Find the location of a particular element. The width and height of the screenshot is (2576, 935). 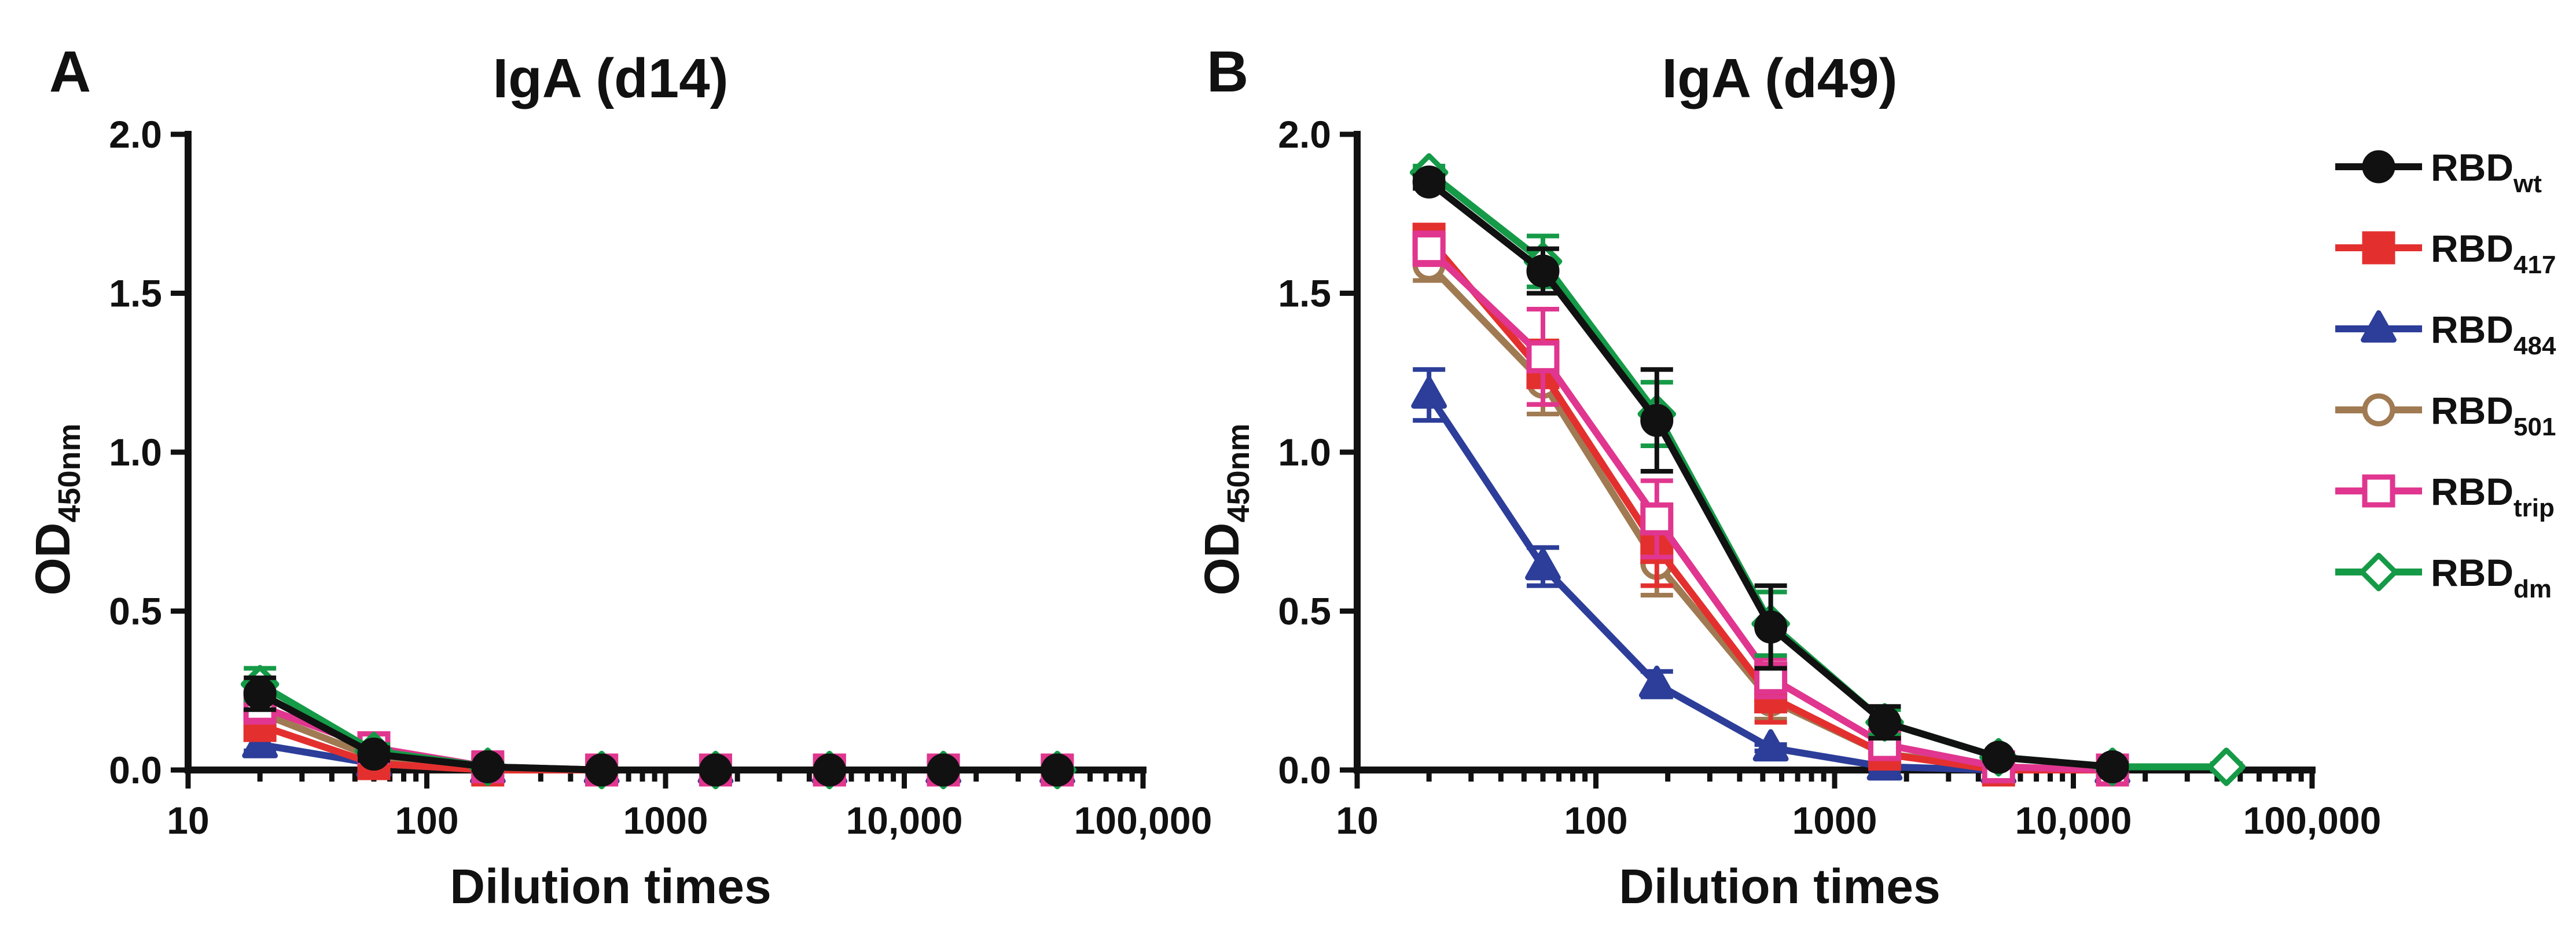

legend-item-rbd-dm: RBDdm is located at coordinates (2443, 577).